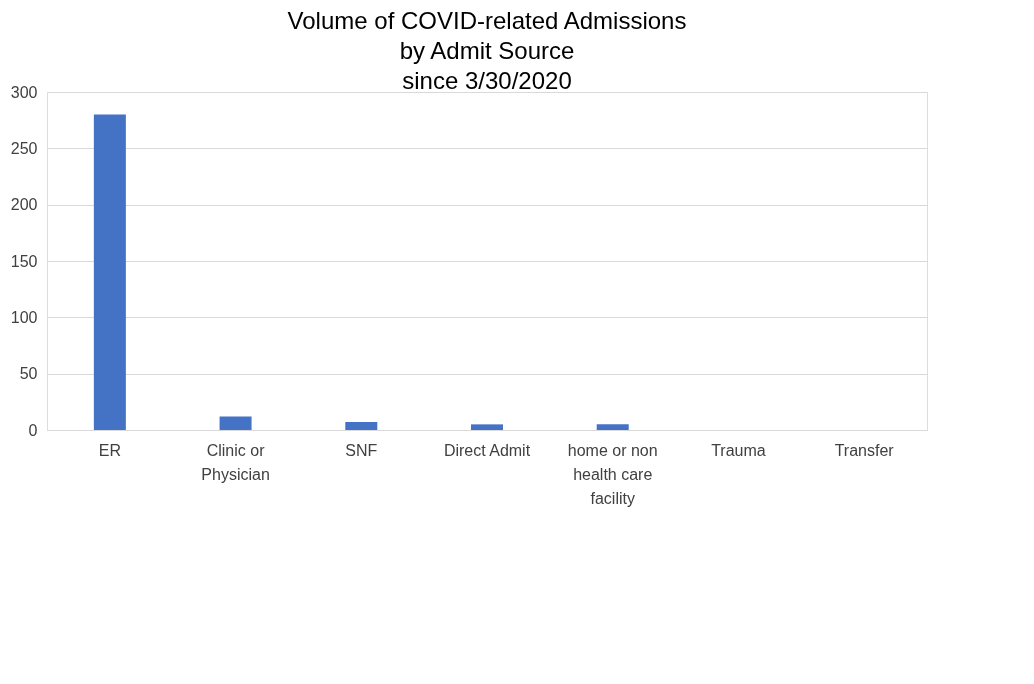 The image size is (1034, 684). I want to click on y-tick-label: 100, so click(24, 317).